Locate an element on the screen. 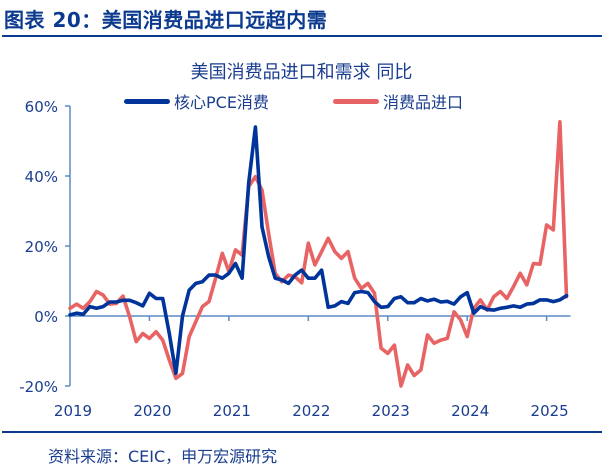 Image resolution: width=603 pixels, height=467 pixels. legend-swatch-pce is located at coordinates (147, 101).